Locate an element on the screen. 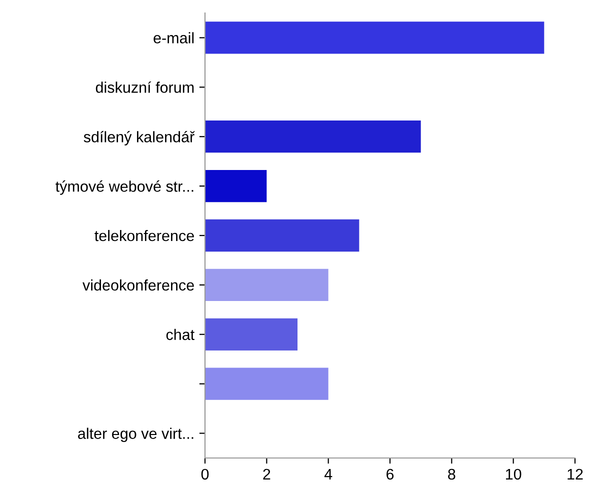 The width and height of the screenshot is (592, 503). x-tick-label: 6 is located at coordinates (390, 474).